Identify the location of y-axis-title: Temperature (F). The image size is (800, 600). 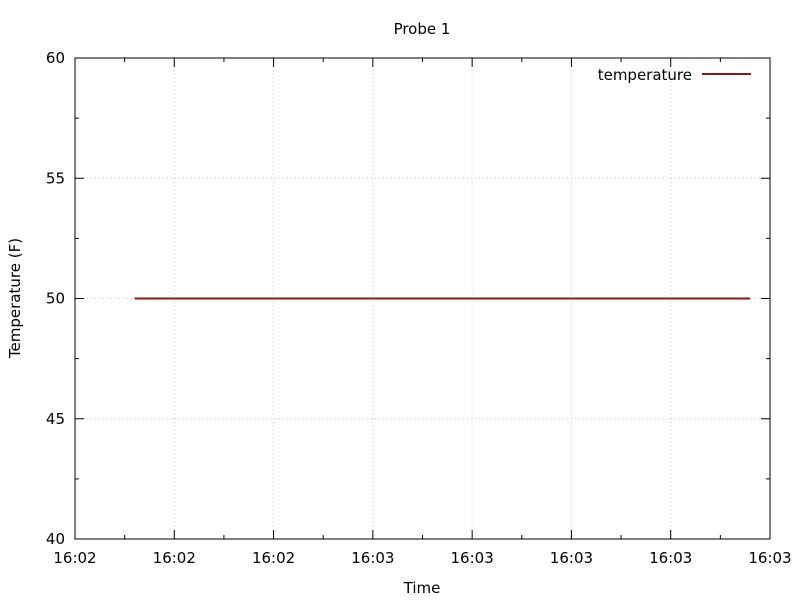
(15, 298).